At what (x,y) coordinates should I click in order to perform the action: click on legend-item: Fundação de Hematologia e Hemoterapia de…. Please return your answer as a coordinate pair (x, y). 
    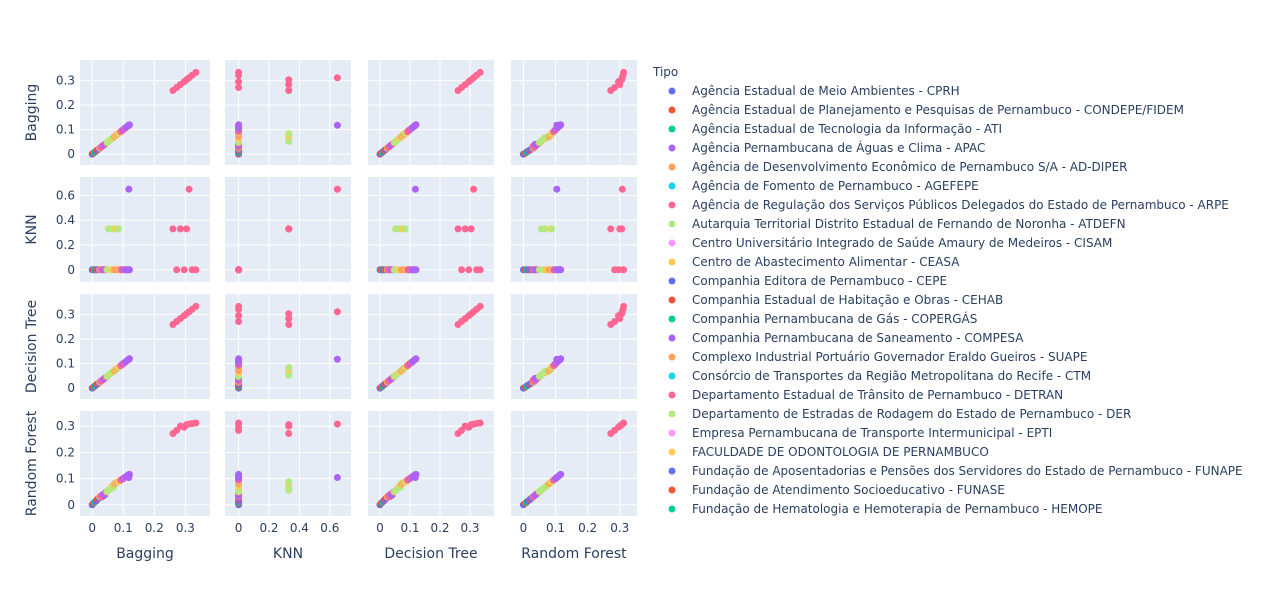
    Looking at the image, I should click on (885, 509).